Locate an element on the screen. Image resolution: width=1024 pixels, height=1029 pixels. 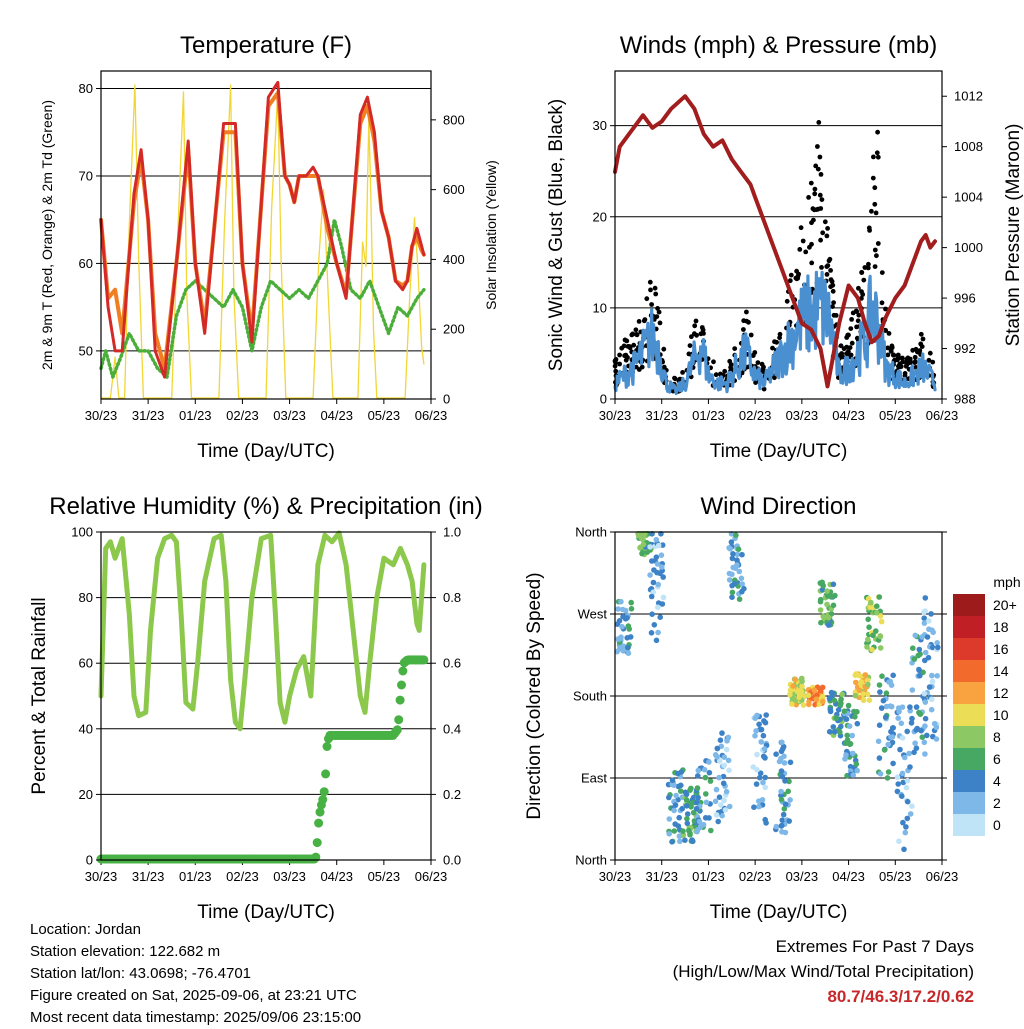
x-tick-label: 05/23 is located at coordinates (895, 876).